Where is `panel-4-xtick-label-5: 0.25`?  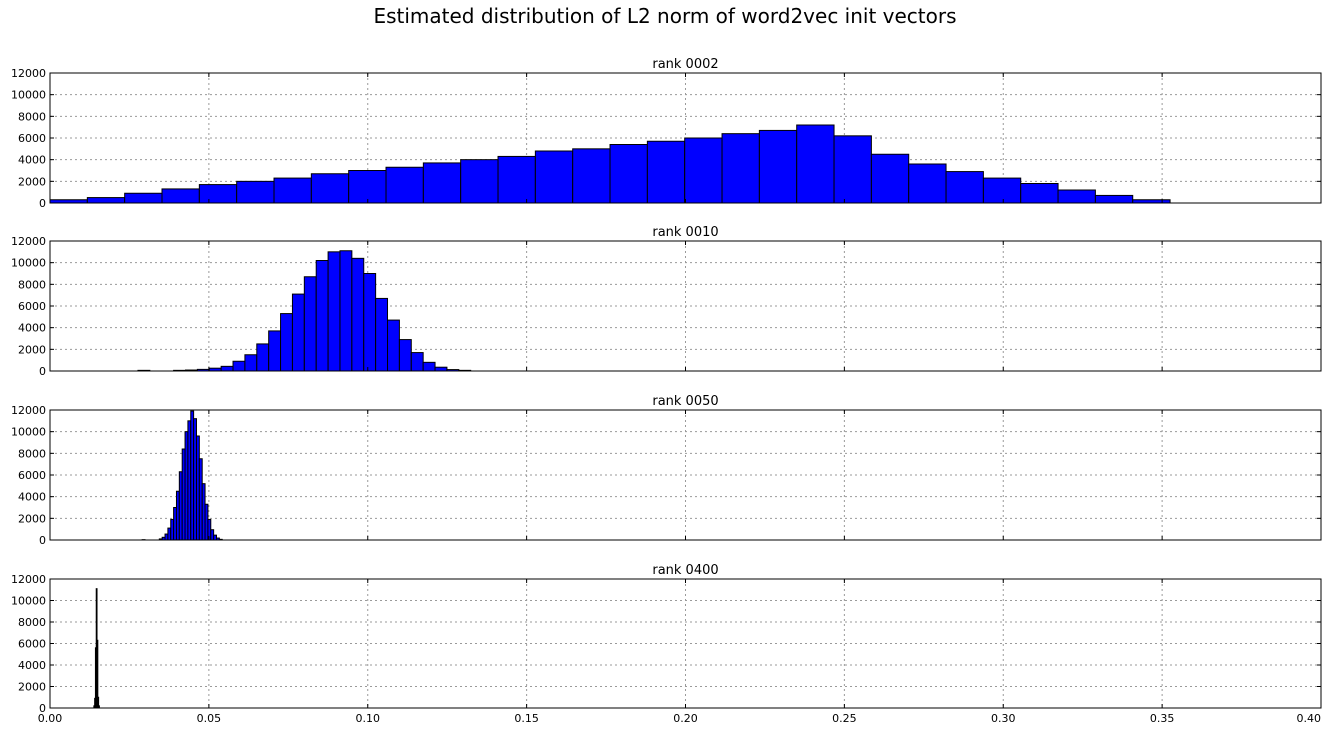 panel-4-xtick-label-5: 0.25 is located at coordinates (844, 718).